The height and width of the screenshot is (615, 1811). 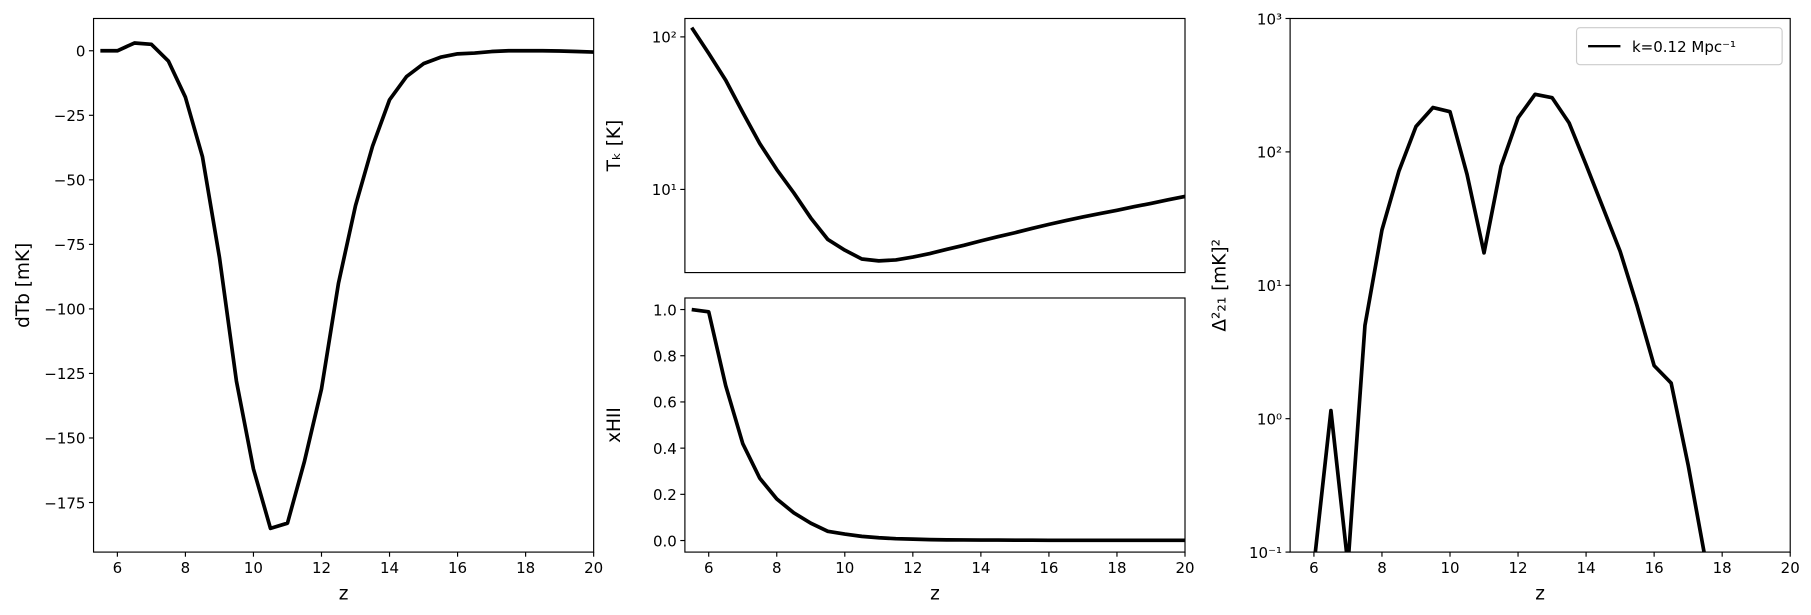 What do you see at coordinates (1219, 285) in the screenshot?
I see `y-axis-label: Δ²₂₁ [mK]²` at bounding box center [1219, 285].